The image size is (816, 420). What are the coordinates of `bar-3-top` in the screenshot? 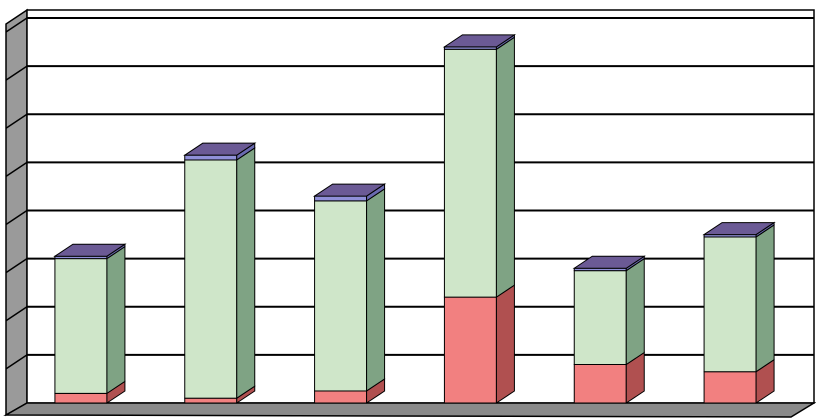 It's located at (479, 41).